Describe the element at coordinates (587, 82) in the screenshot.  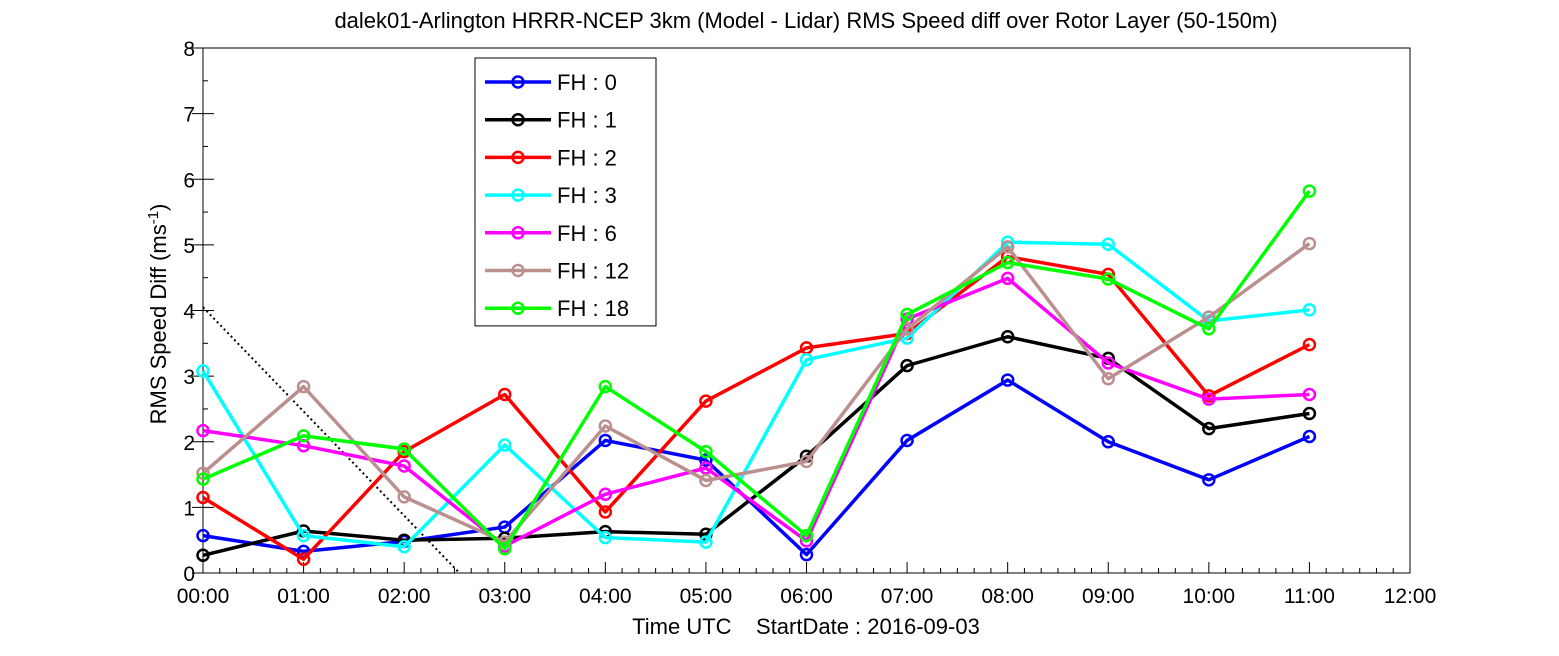
I see `legend-label: FH : 0` at that location.